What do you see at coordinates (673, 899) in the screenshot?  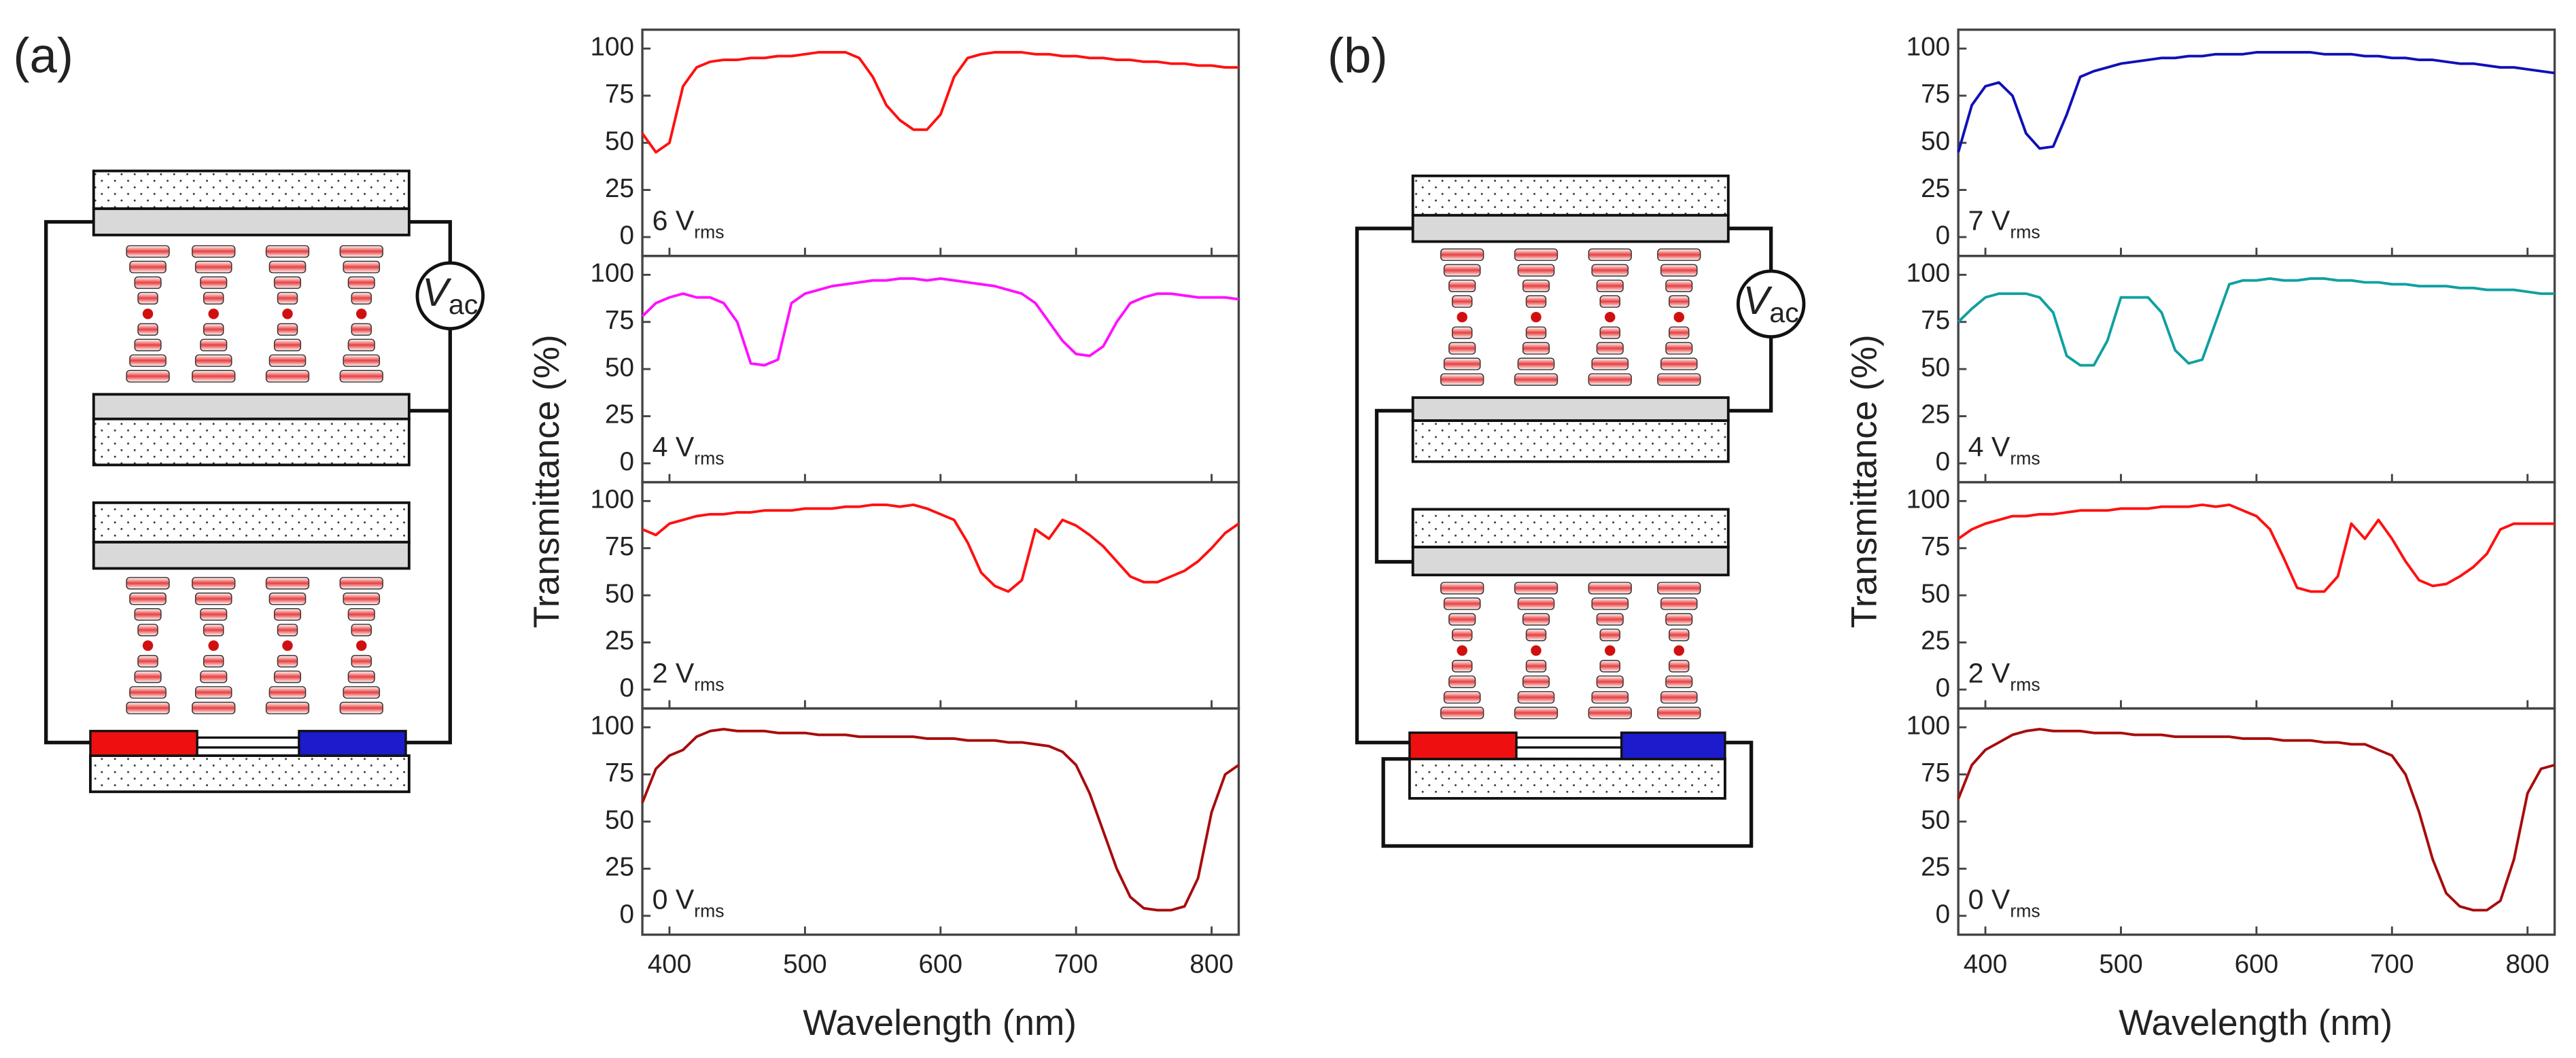 I see `voltage-value: 0 V` at bounding box center [673, 899].